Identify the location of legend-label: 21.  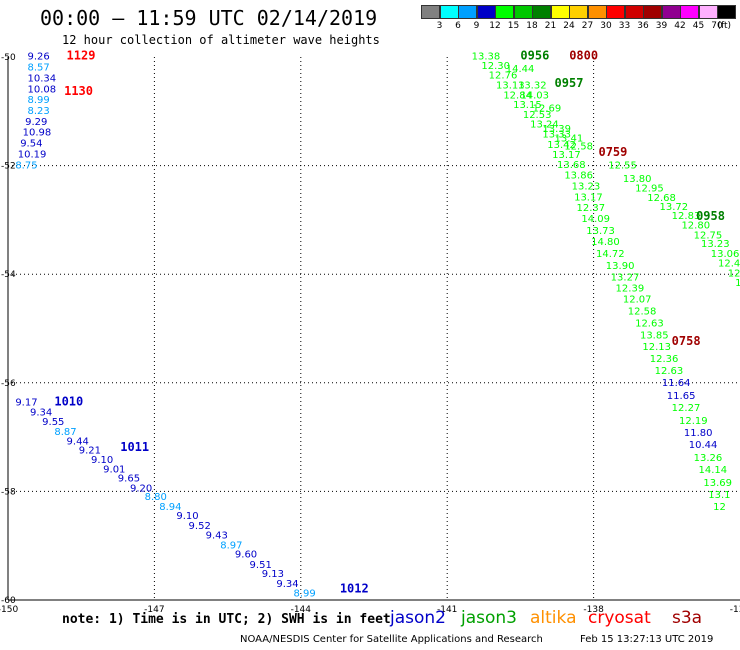
(550, 26).